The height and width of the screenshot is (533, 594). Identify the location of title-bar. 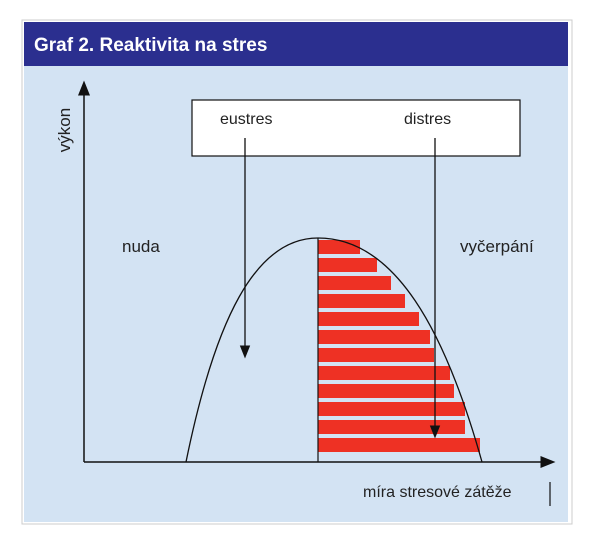
(296, 44).